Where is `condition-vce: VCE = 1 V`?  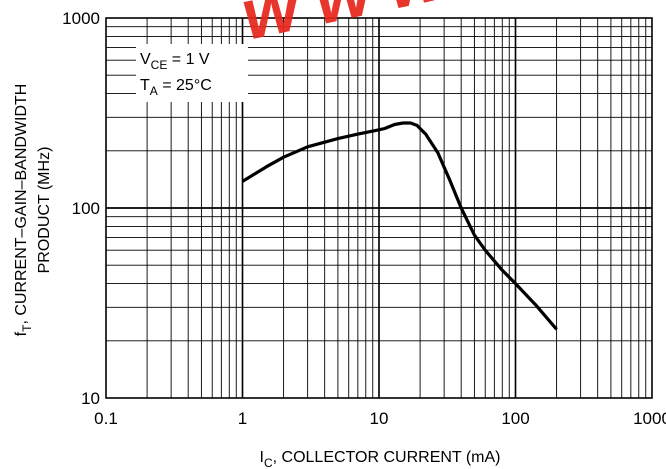 condition-vce: VCE = 1 V is located at coordinates (175, 61).